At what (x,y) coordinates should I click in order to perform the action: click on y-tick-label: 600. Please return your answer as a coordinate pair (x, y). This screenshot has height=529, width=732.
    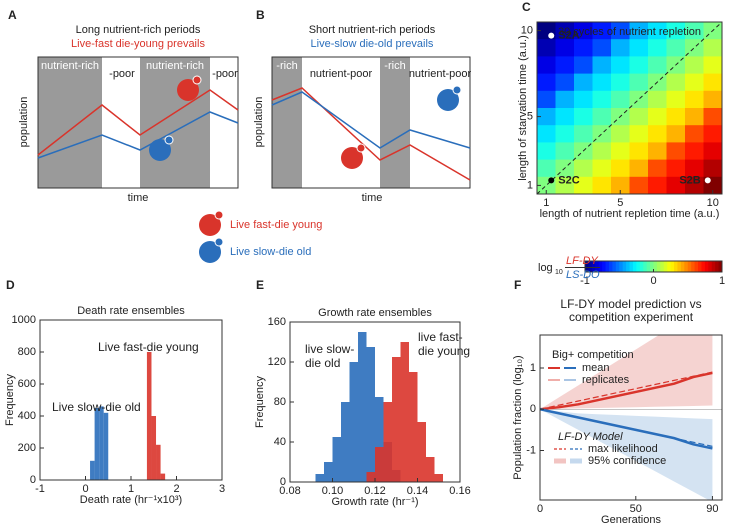
    Looking at the image, I should click on (27, 384).